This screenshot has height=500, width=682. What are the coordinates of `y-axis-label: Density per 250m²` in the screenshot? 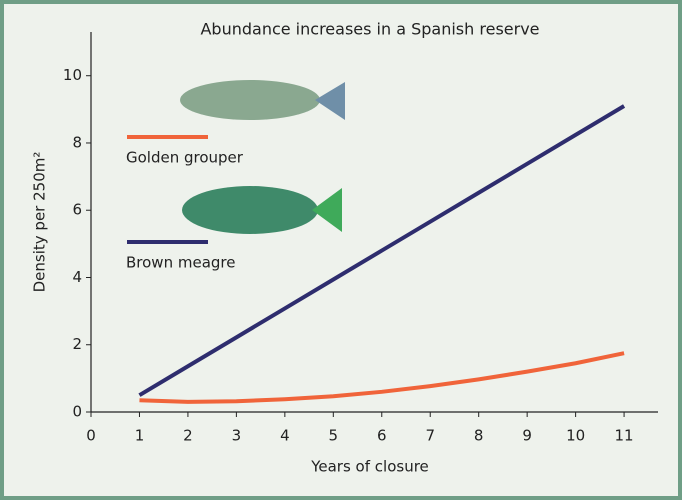 It's located at (40, 222).